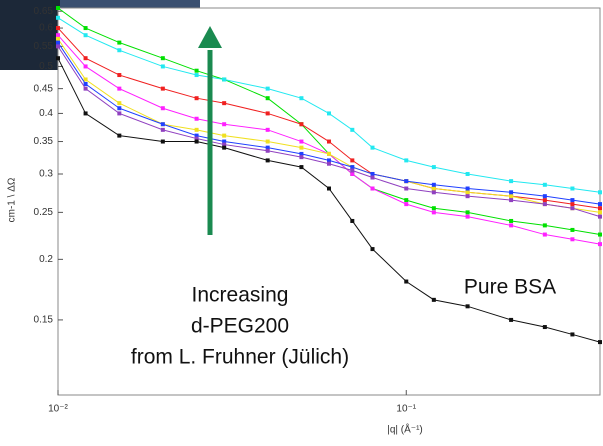  What do you see at coordinates (240, 357) in the screenshot?
I see `annotation: from L. Fruhner (Jülich)` at bounding box center [240, 357].